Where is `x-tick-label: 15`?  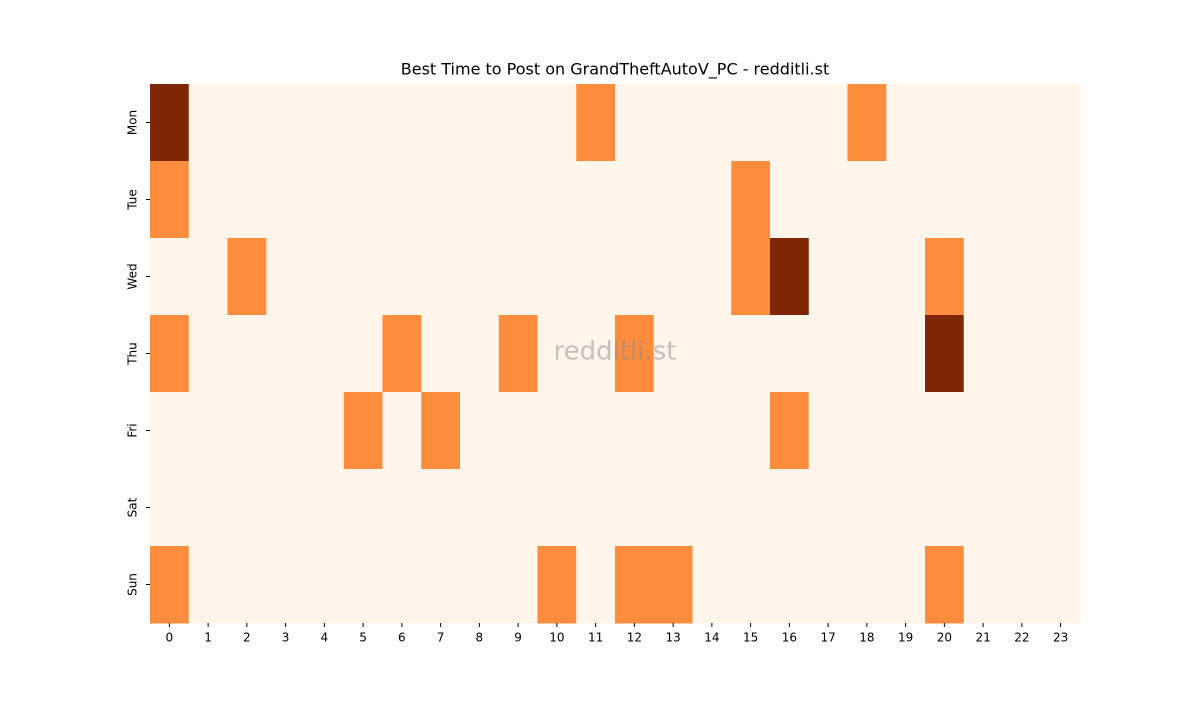
x-tick-label: 15 is located at coordinates (750, 638).